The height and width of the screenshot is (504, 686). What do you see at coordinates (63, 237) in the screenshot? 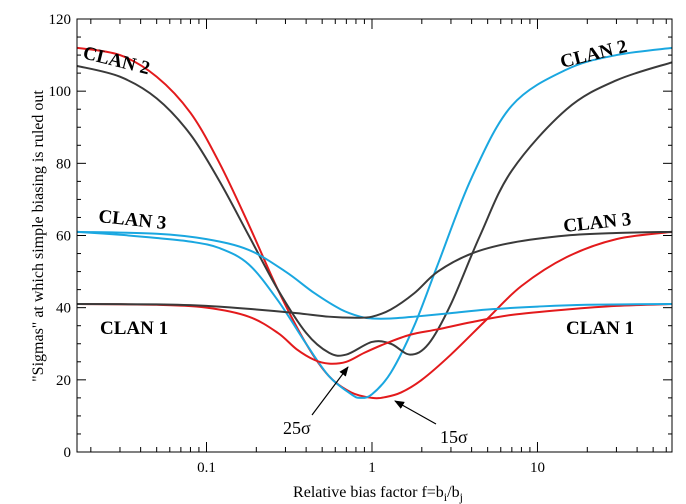
I see `y-tick-label: 60` at bounding box center [63, 237].